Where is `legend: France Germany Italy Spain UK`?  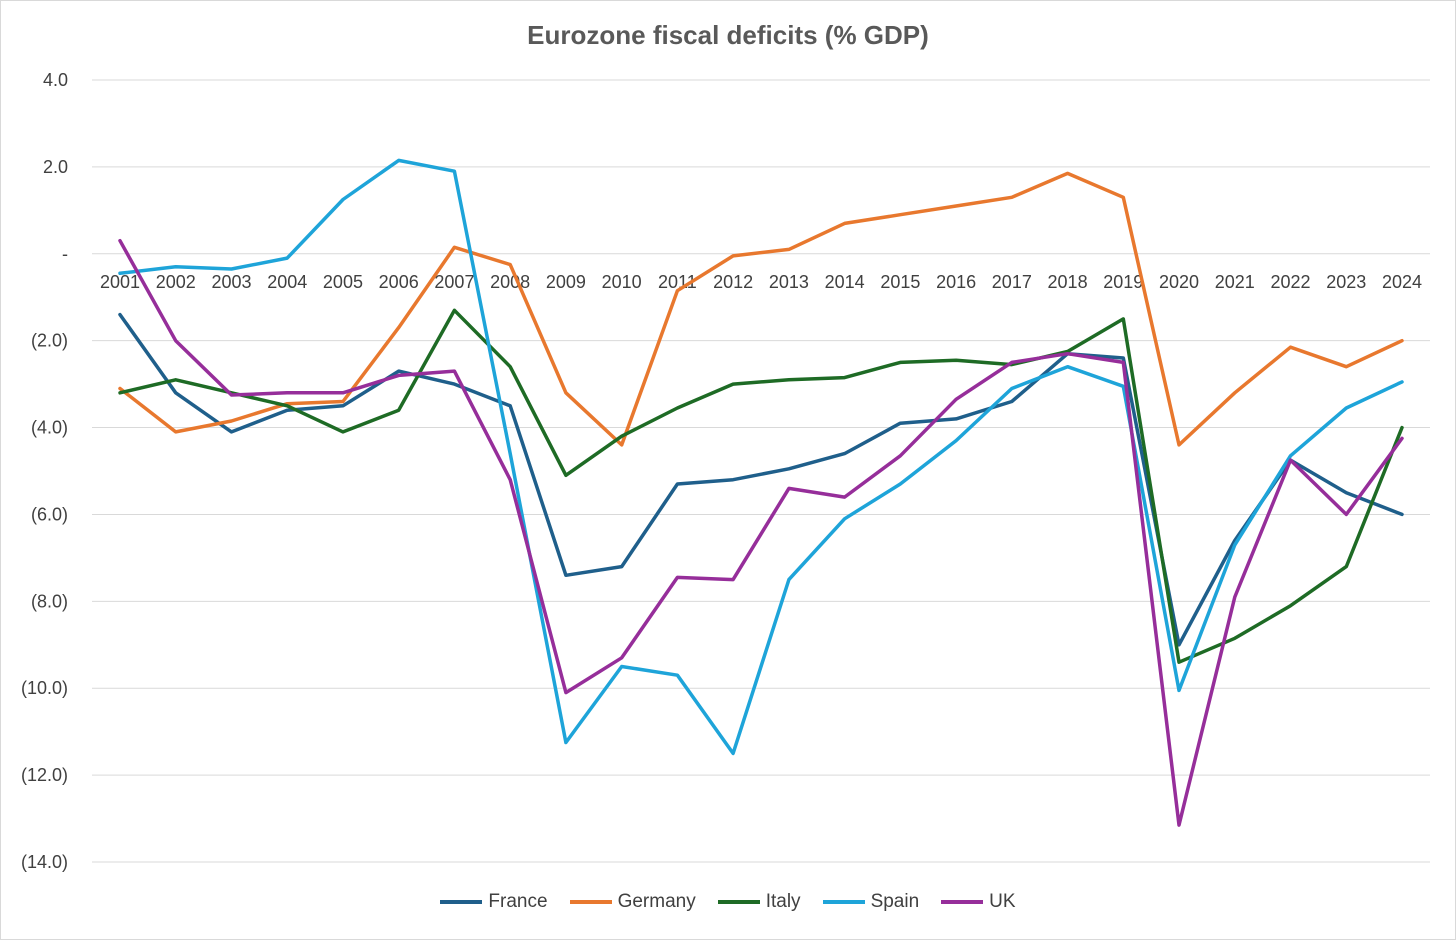
legend: France Germany Italy Spain UK is located at coordinates (728, 902).